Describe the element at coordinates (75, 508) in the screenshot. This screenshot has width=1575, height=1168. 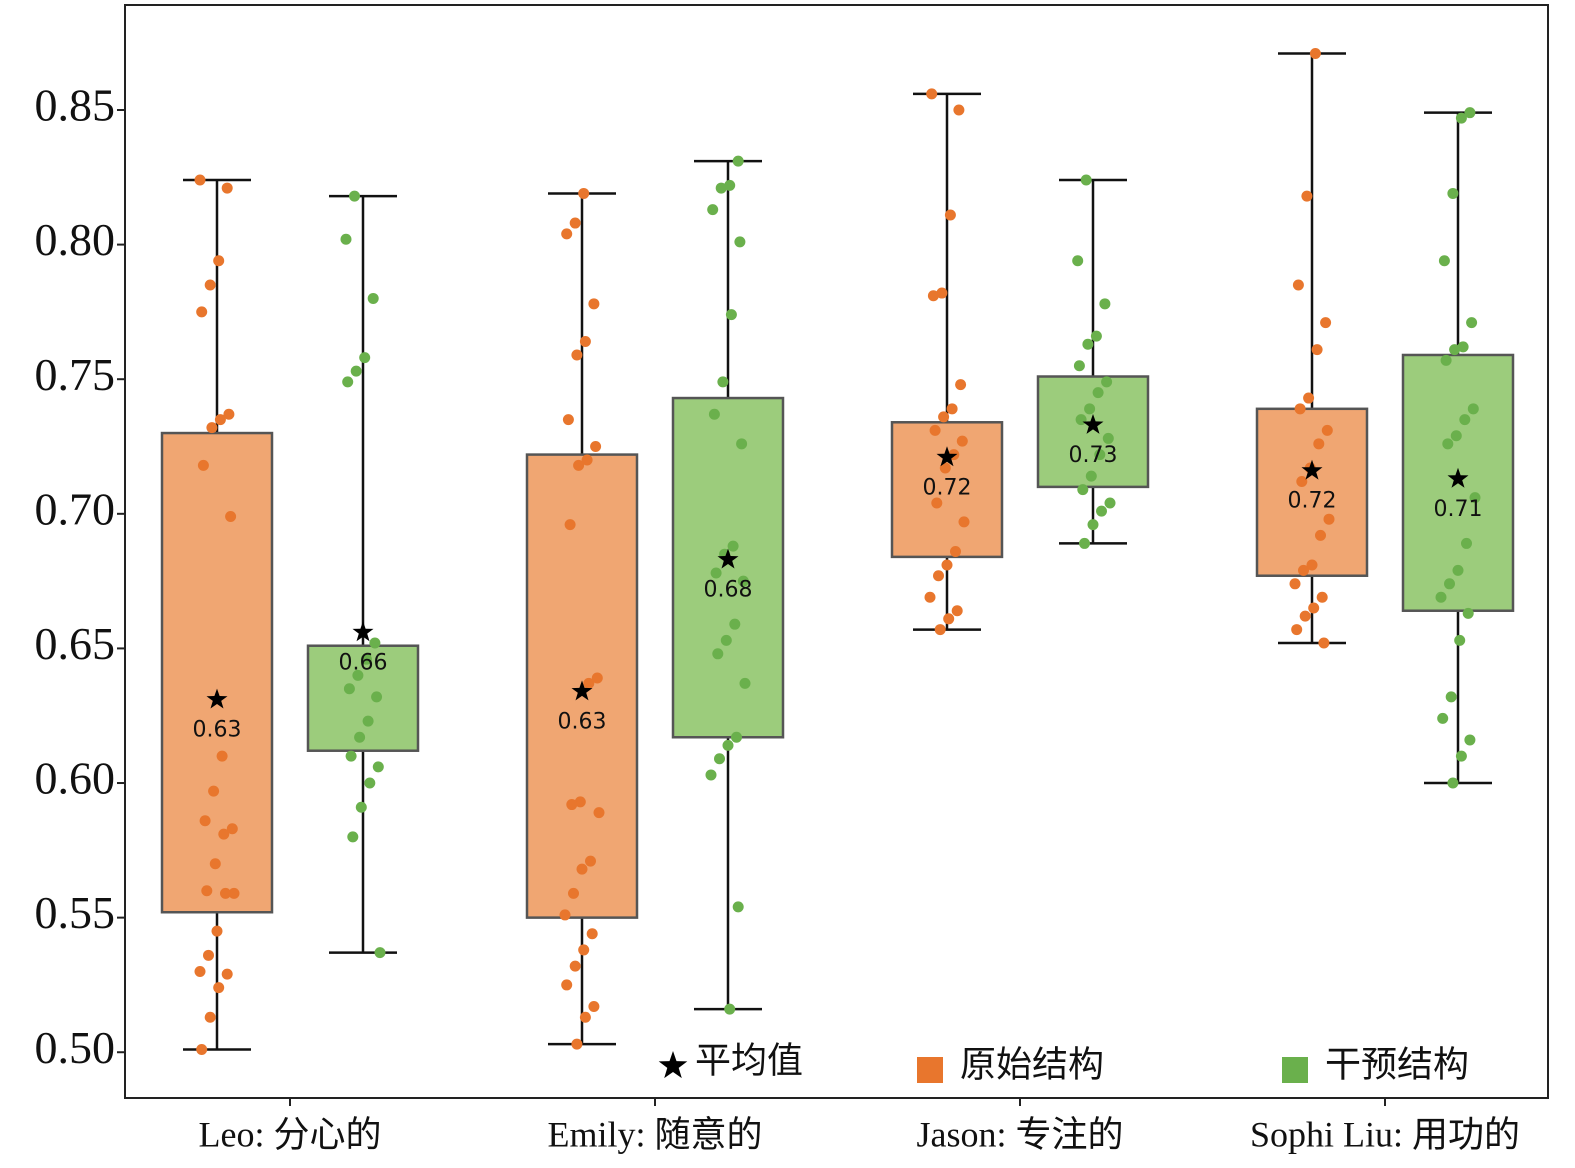
I see `y-tick-label: 0.70` at that location.